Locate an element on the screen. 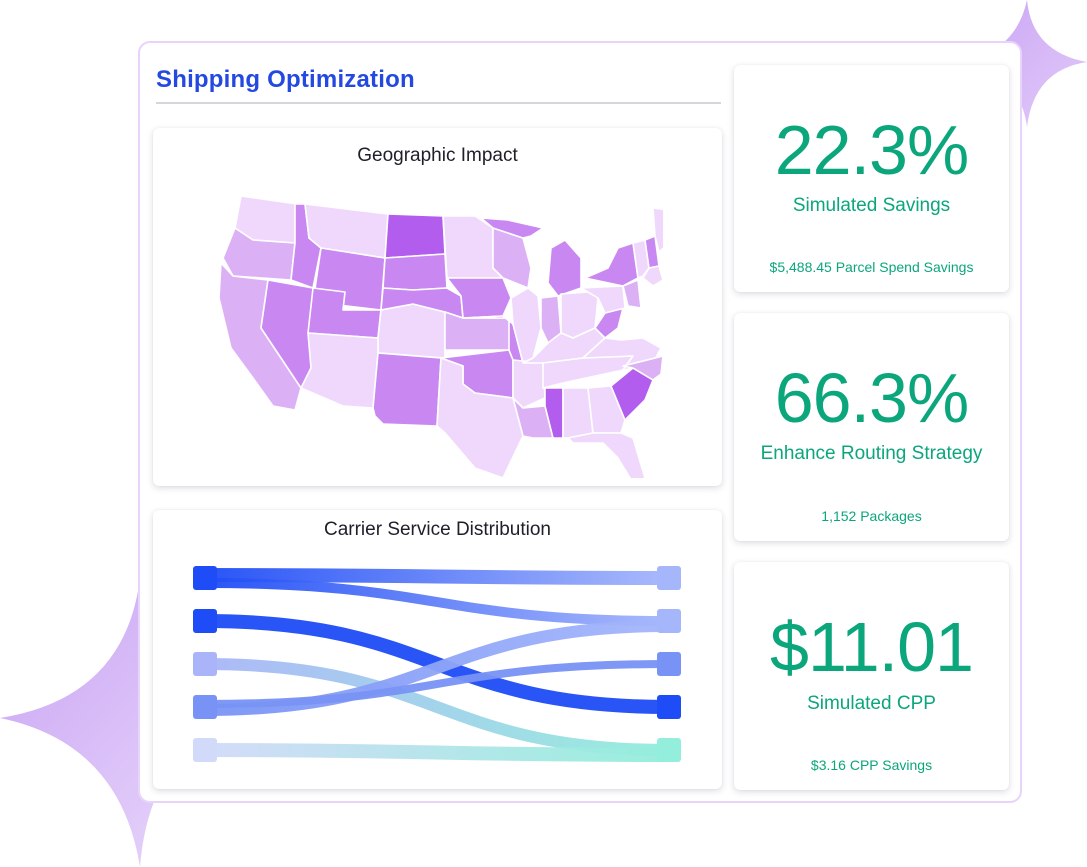 The width and height of the screenshot is (1087, 867). page-title: Shipping Optimization is located at coordinates (285, 79).